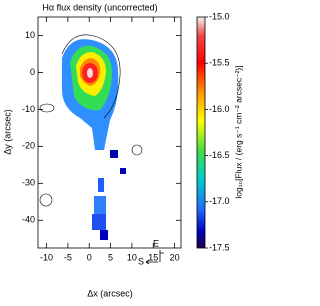 Image resolution: width=320 pixels, height=306 pixels. Describe the element at coordinates (156, 243) in the screenshot. I see `annotation: E` at that location.